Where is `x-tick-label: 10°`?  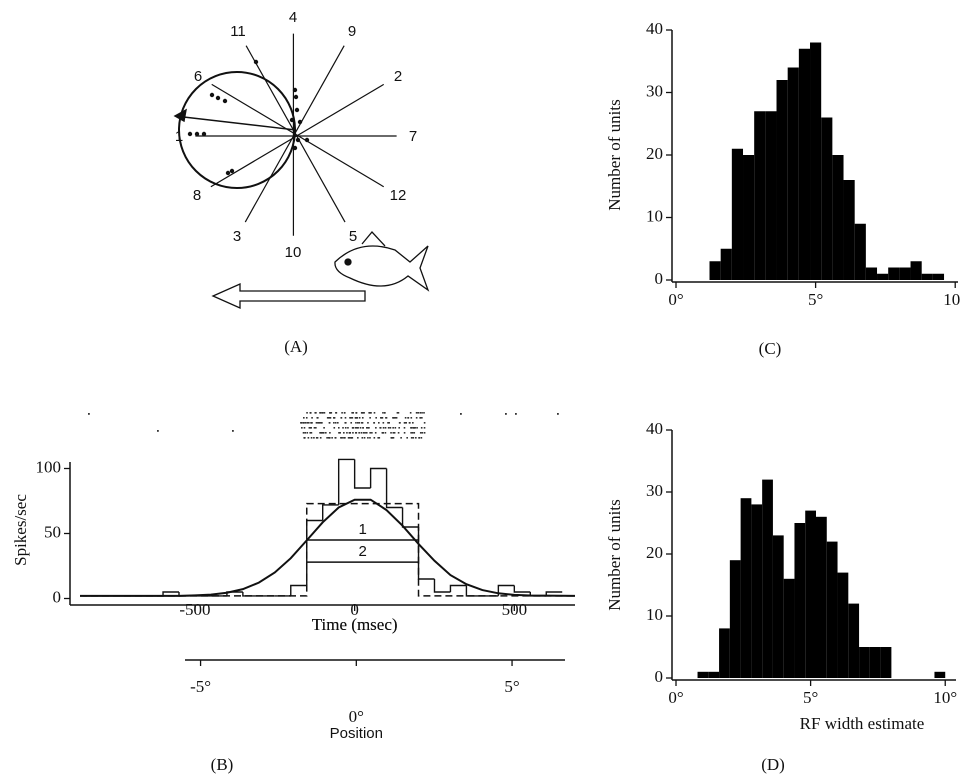 x-tick-label: 10° is located at coordinates (951, 299).